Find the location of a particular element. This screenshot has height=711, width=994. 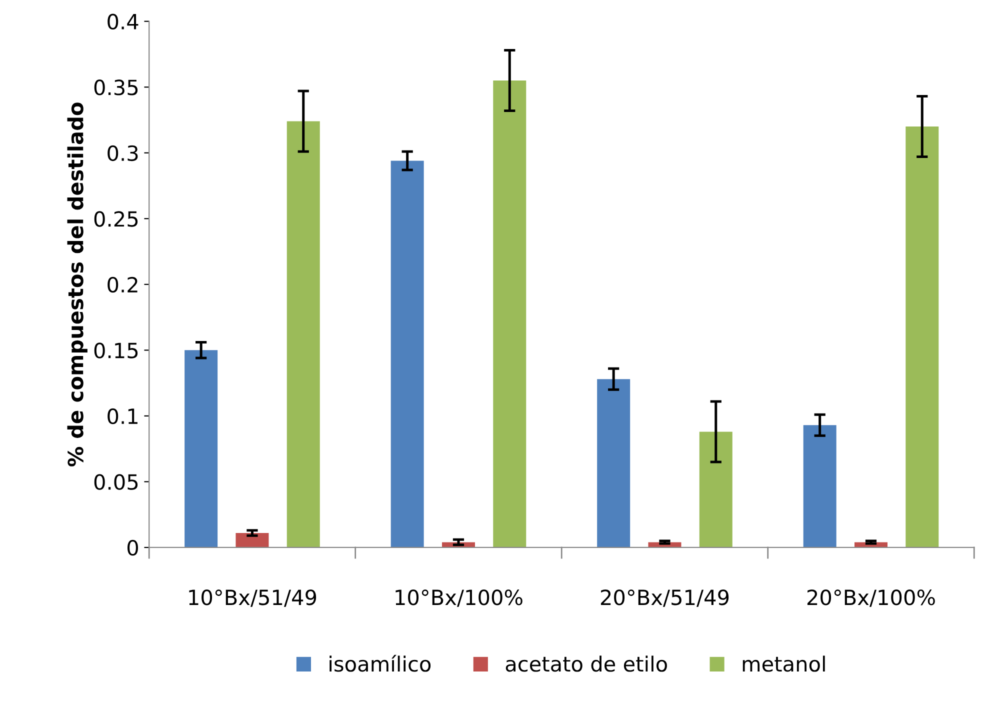

y-tick-label: 0.2 is located at coordinates (123, 284).